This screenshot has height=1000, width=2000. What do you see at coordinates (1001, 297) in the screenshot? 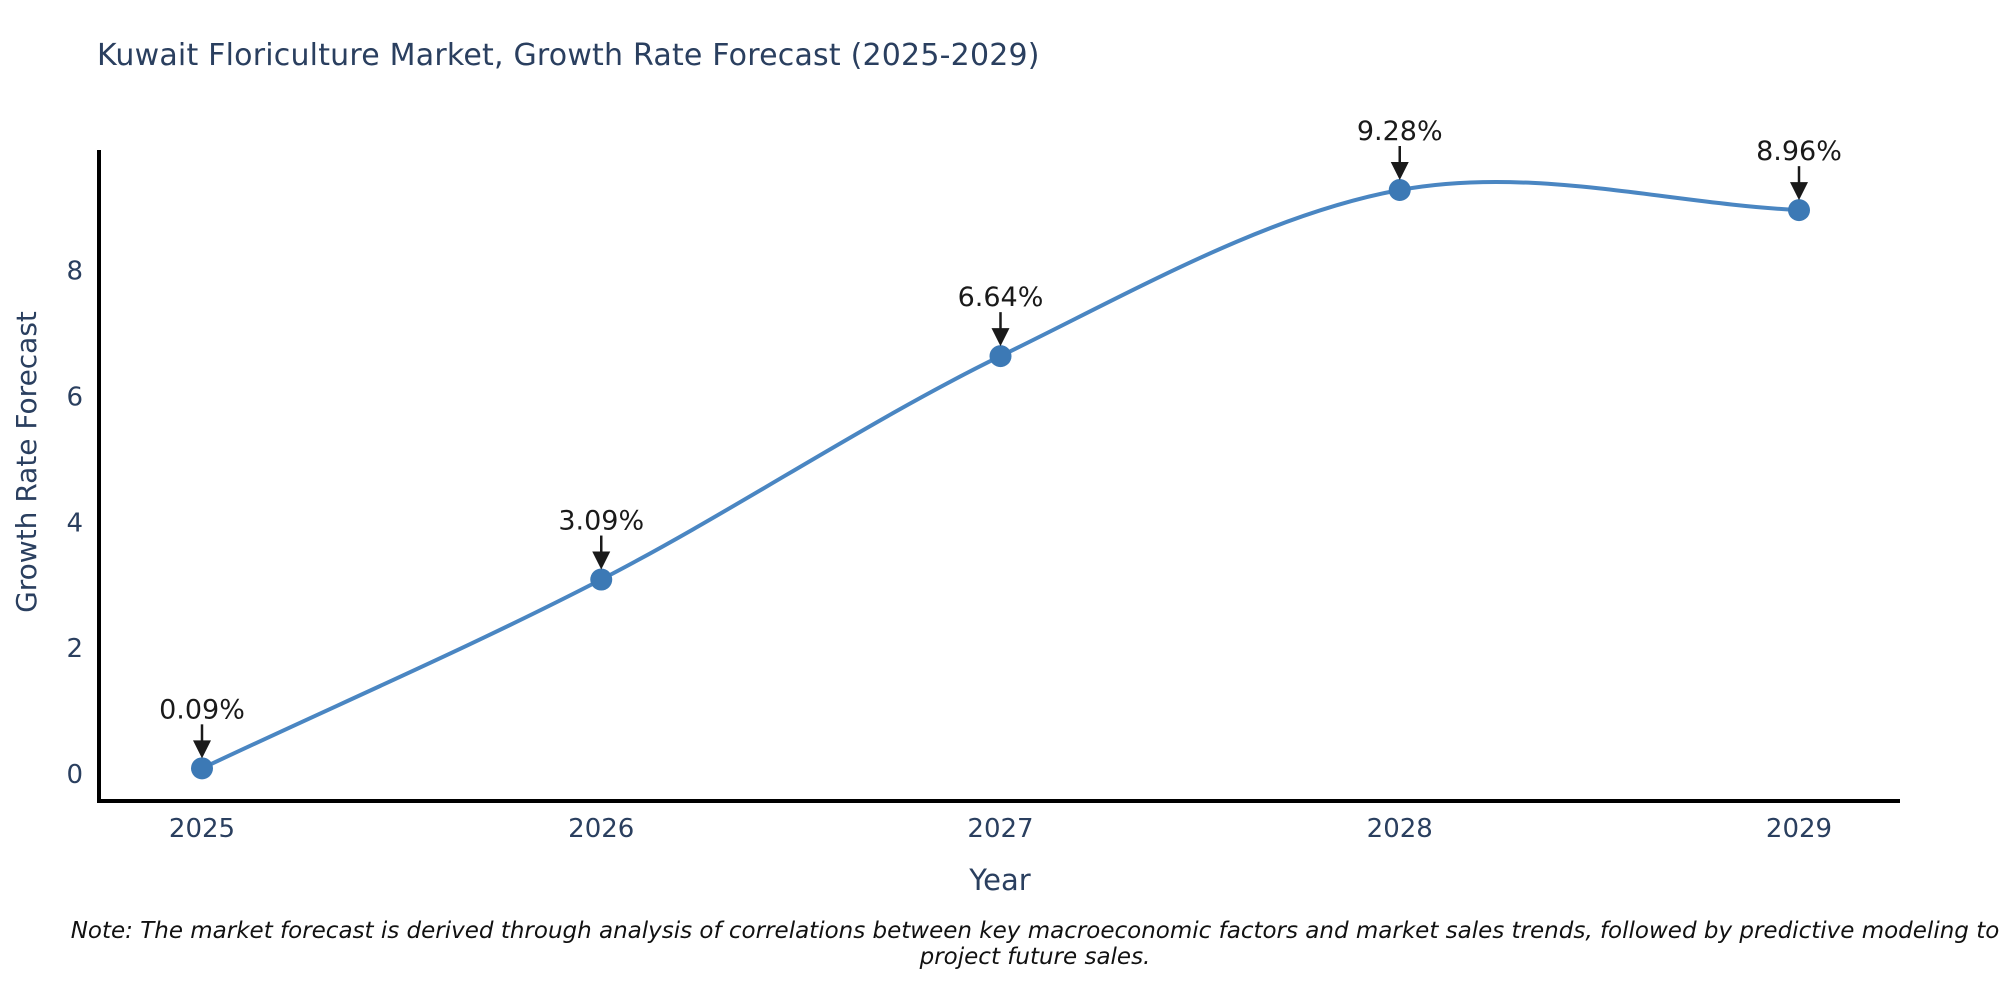
I see `annotation-label: 6.64%` at bounding box center [1001, 297].